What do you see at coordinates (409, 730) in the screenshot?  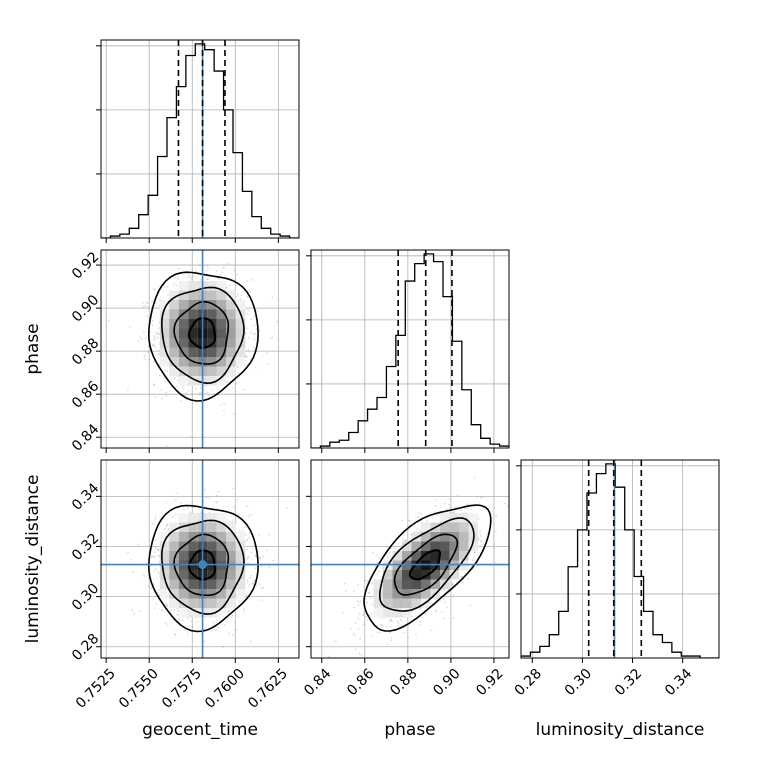 I see `x-axis-label: phase` at bounding box center [409, 730].